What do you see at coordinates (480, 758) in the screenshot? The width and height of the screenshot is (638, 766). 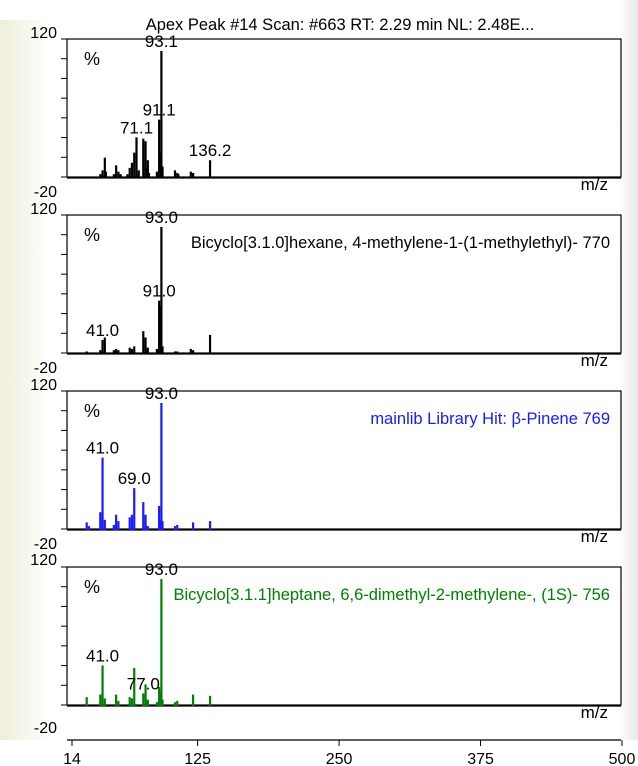 I see `x-tick-label: 375` at bounding box center [480, 758].